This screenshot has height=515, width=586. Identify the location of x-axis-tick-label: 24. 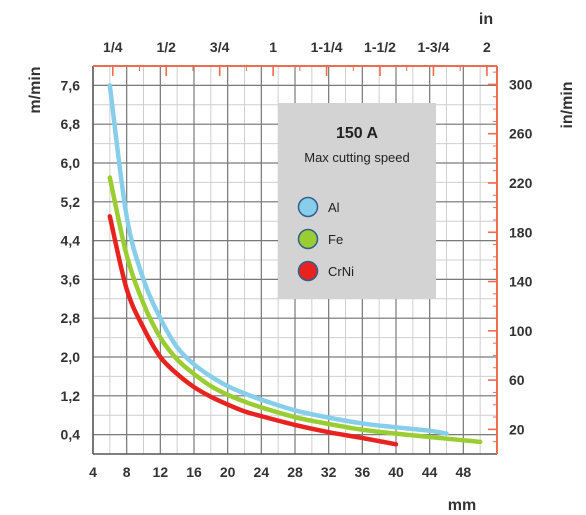
(262, 472).